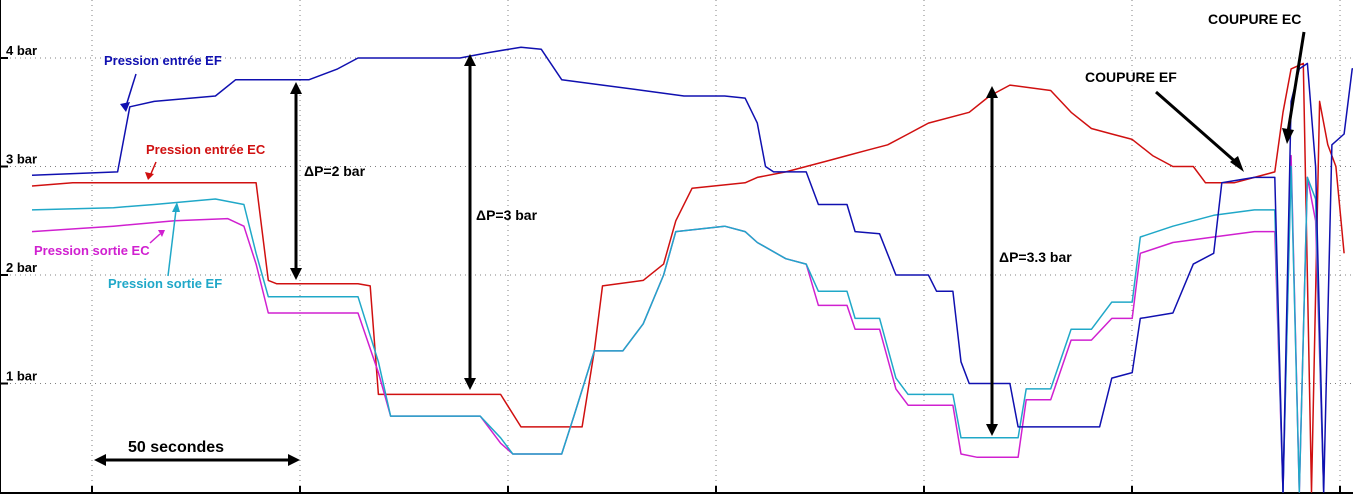  What do you see at coordinates (172, 243) in the screenshot?
I see `pointer-sortie-ef` at bounding box center [172, 243].